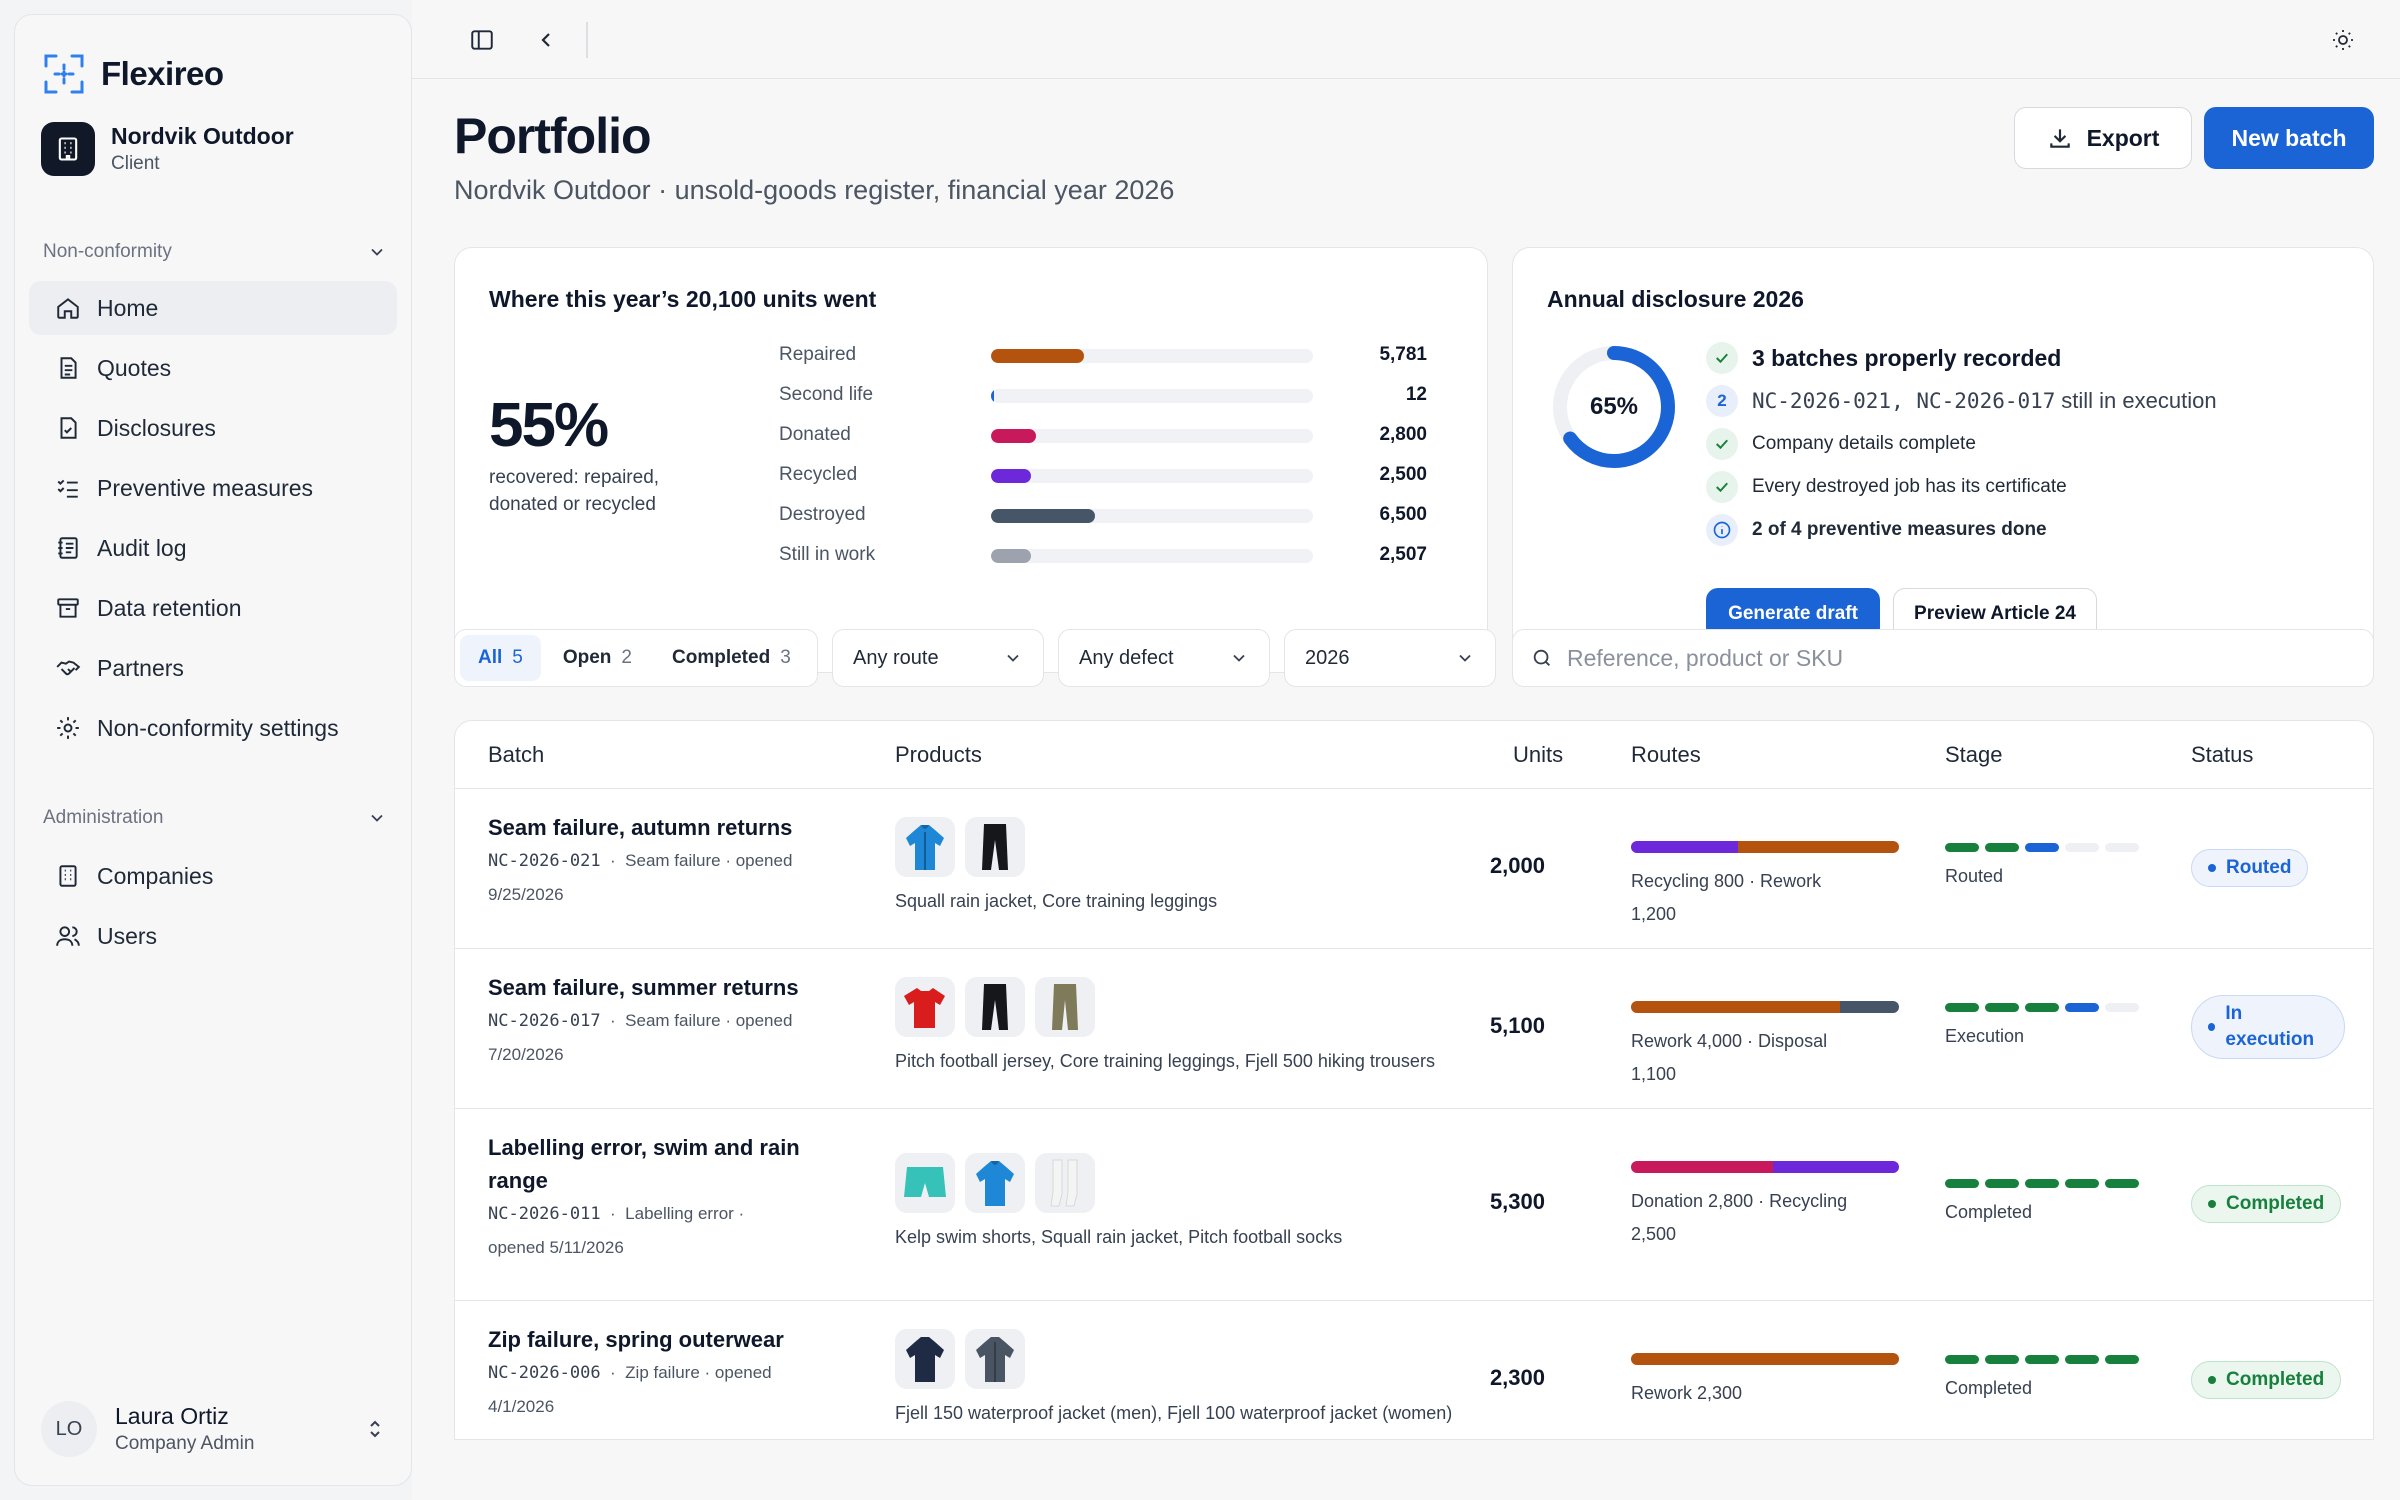 This screenshot has height=1500, width=2400. What do you see at coordinates (213, 308) in the screenshot?
I see `sidebar-item-home: Home` at bounding box center [213, 308].